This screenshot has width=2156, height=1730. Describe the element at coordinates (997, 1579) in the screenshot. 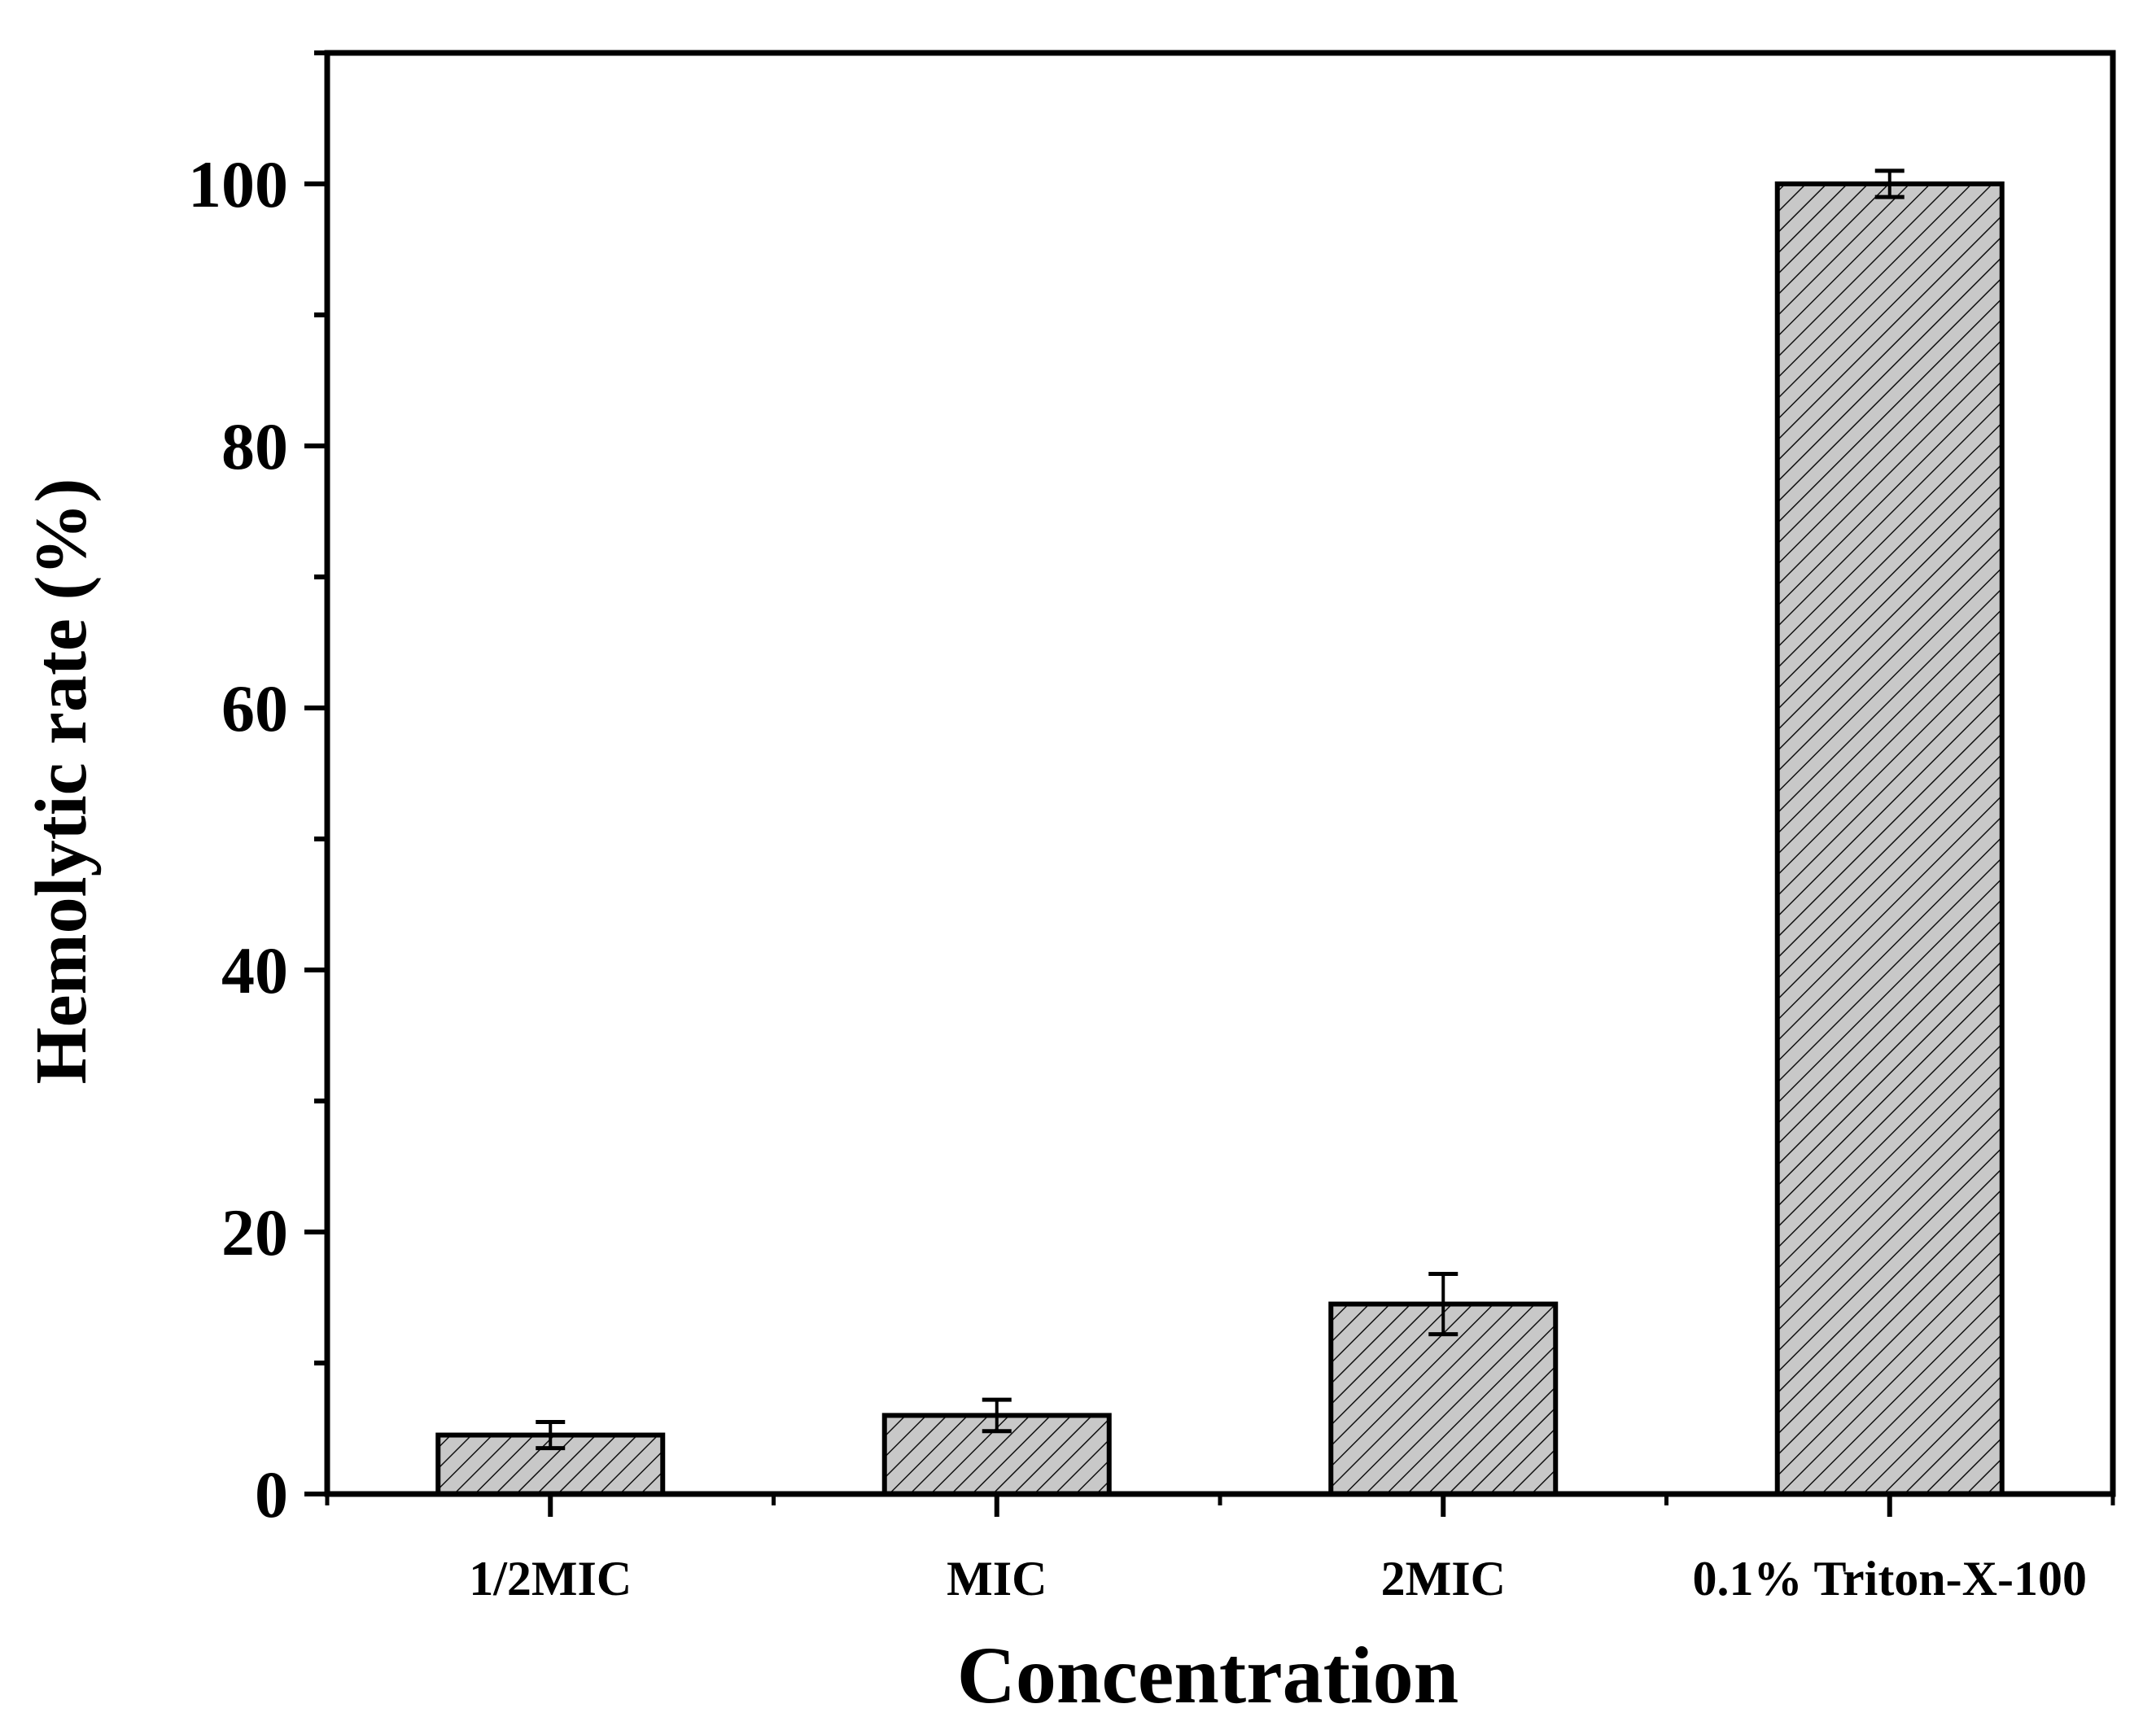

I see `x-tick-label: MIC` at that location.